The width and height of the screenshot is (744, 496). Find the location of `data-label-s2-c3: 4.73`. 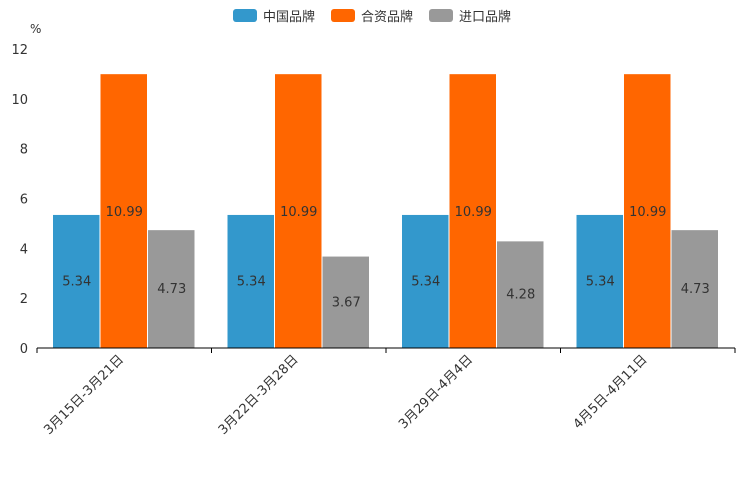

data-label-s2-c3: 4.73 is located at coordinates (695, 289).